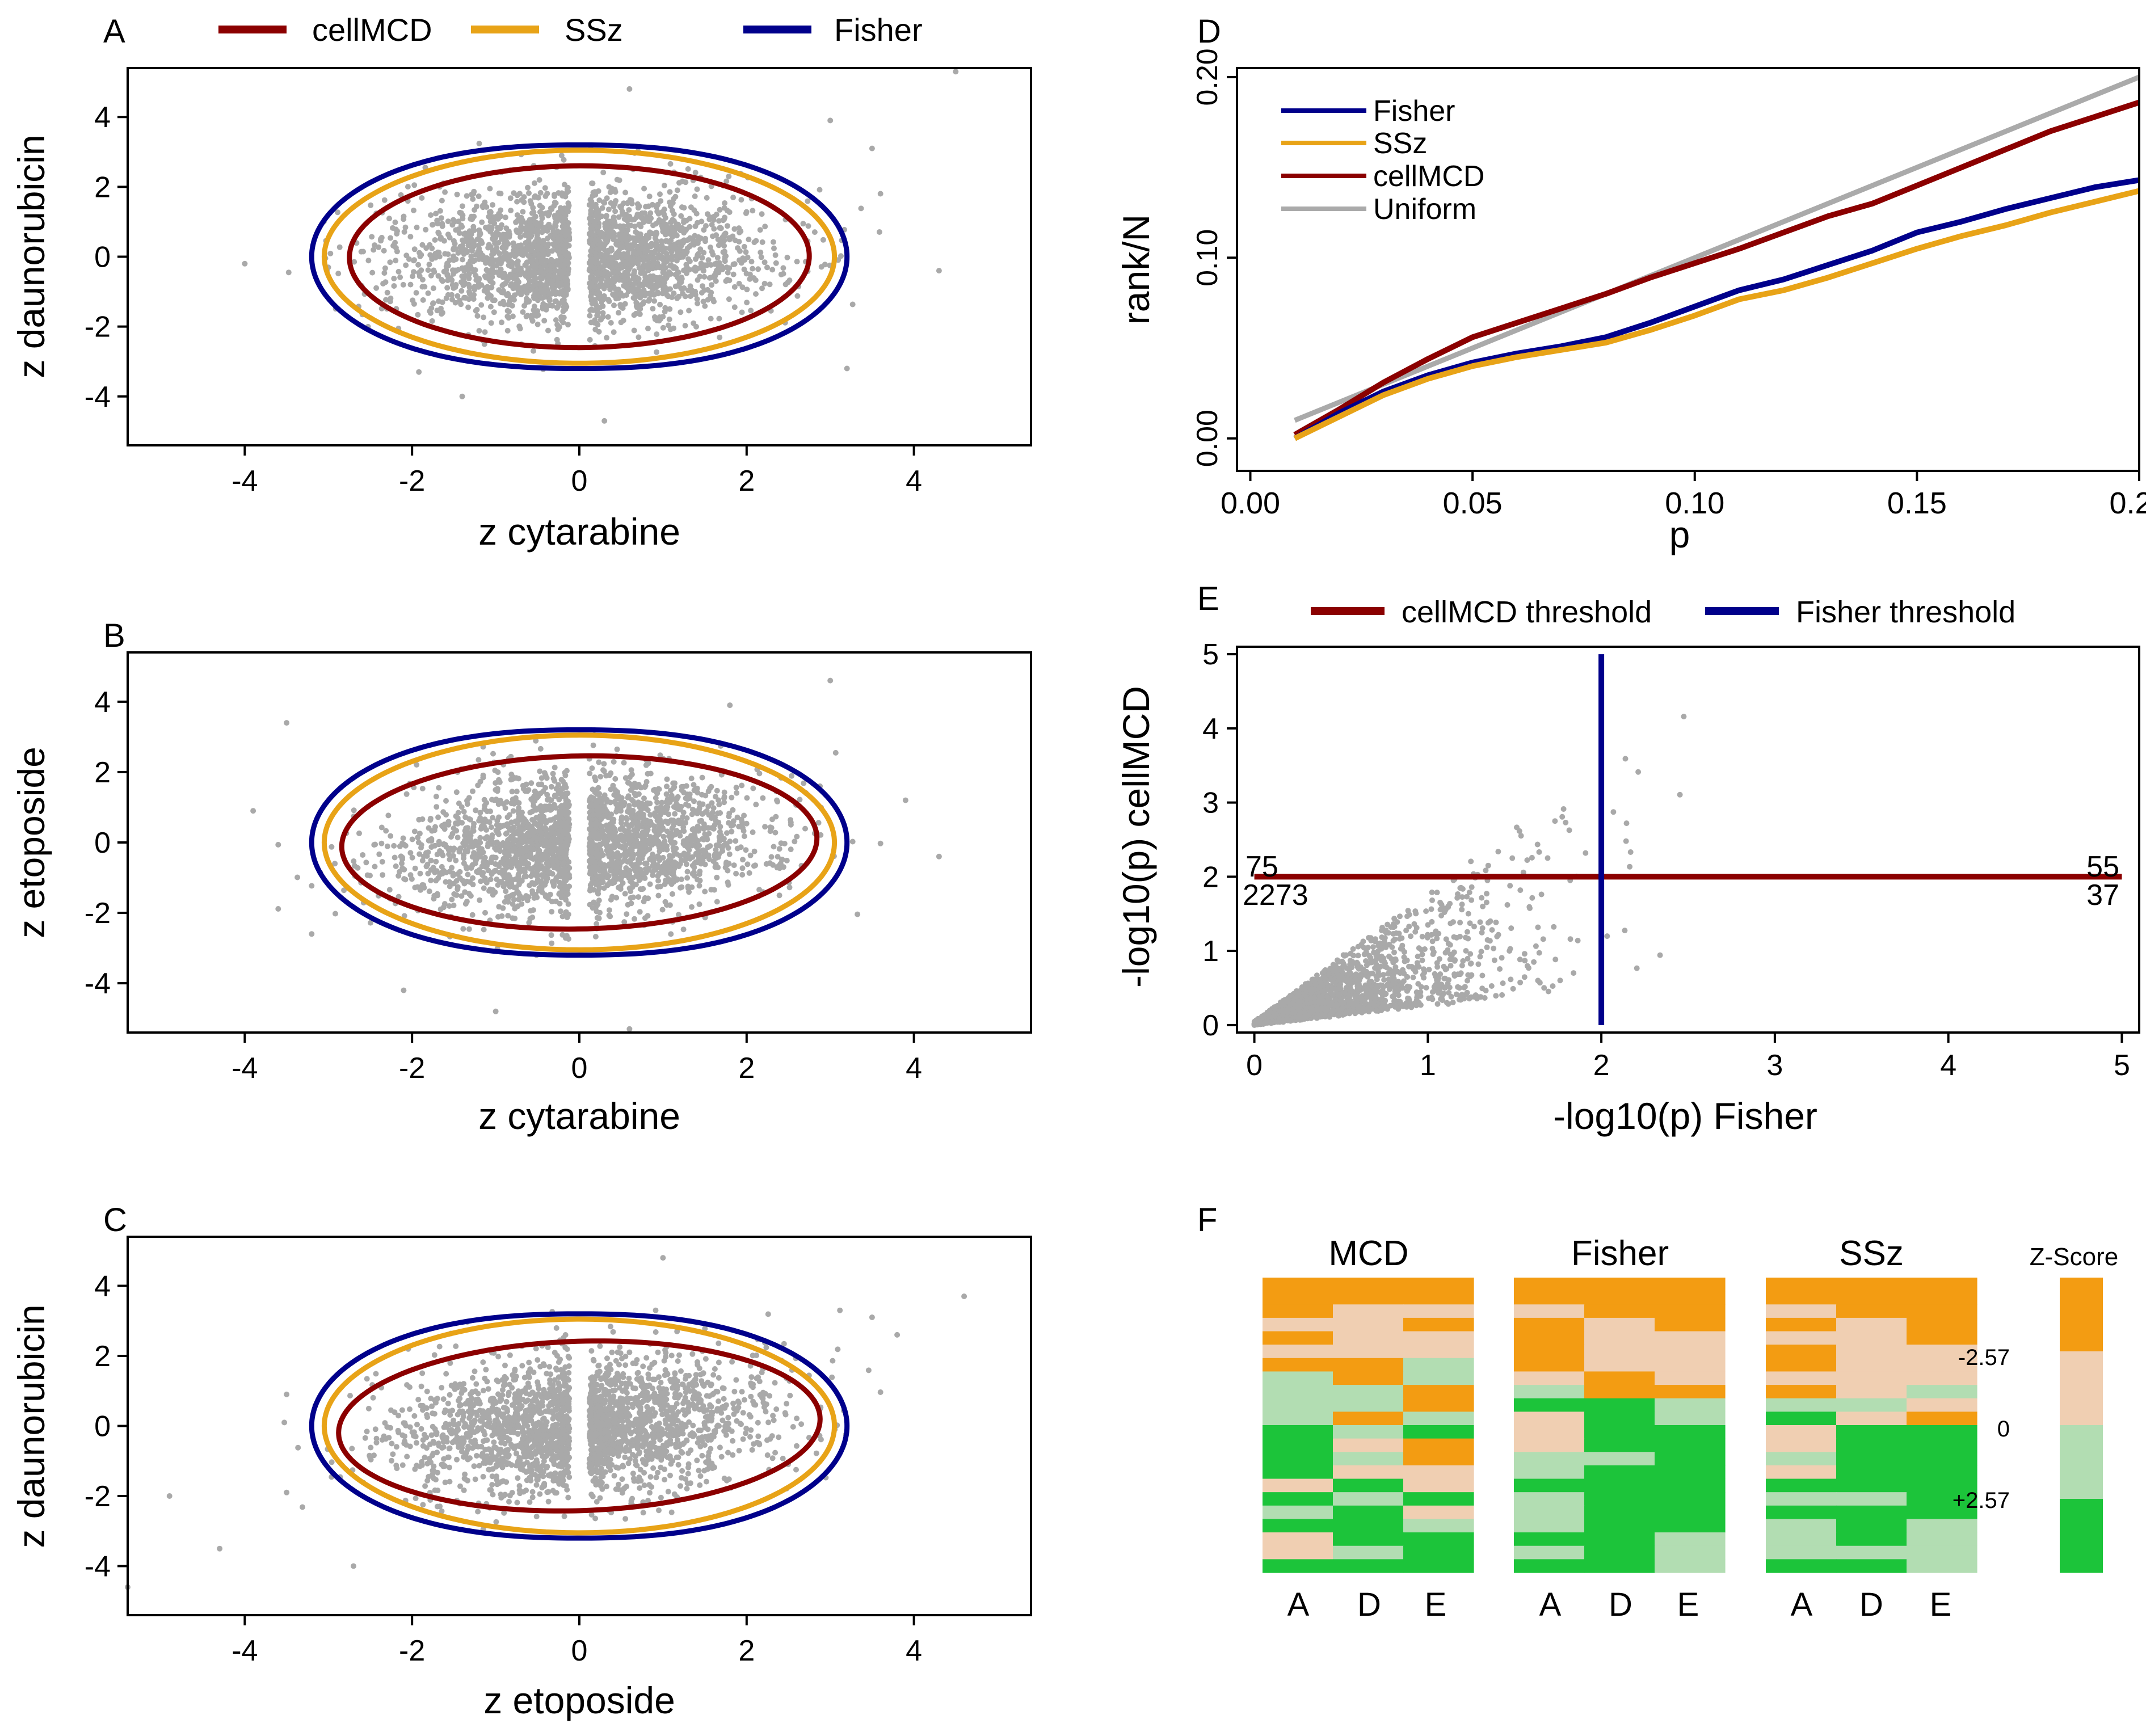 This screenshot has height=1736, width=2146. I want to click on y-tick-label: -4, so click(98, 397).